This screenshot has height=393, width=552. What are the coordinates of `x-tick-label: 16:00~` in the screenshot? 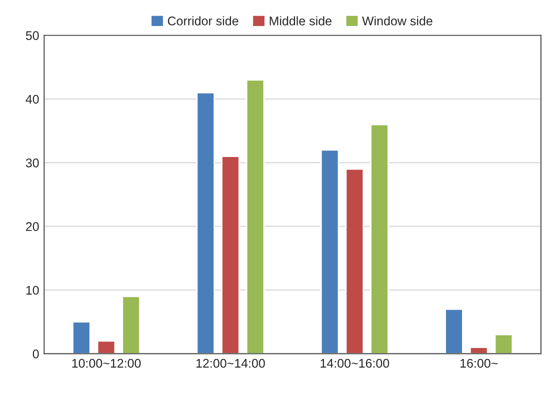 It's located at (479, 363).